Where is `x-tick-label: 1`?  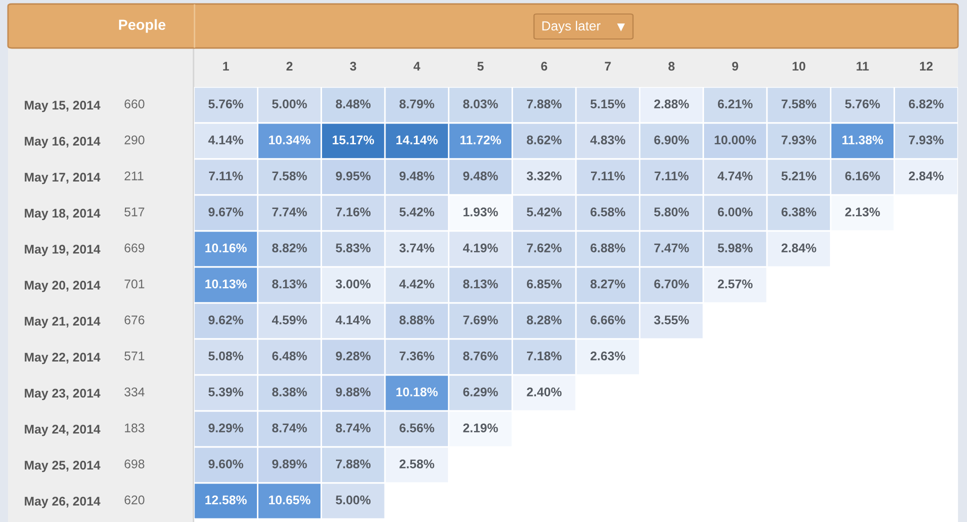 x-tick-label: 1 is located at coordinates (226, 66).